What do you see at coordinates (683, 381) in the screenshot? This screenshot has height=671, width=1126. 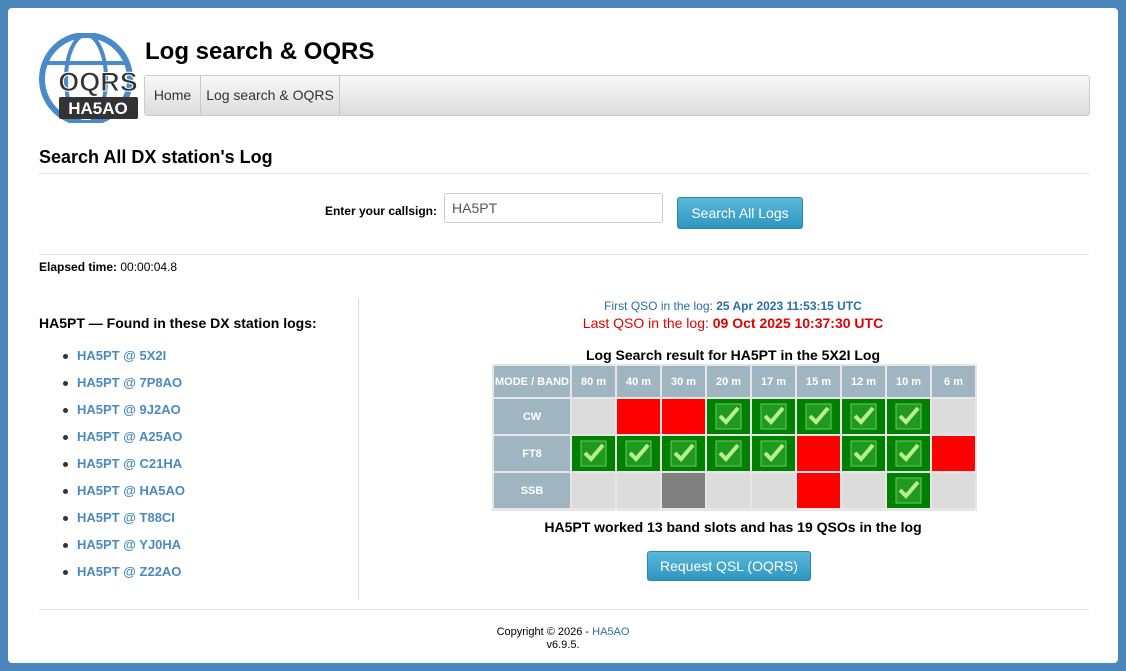 I see `band-header: 30 m` at bounding box center [683, 381].